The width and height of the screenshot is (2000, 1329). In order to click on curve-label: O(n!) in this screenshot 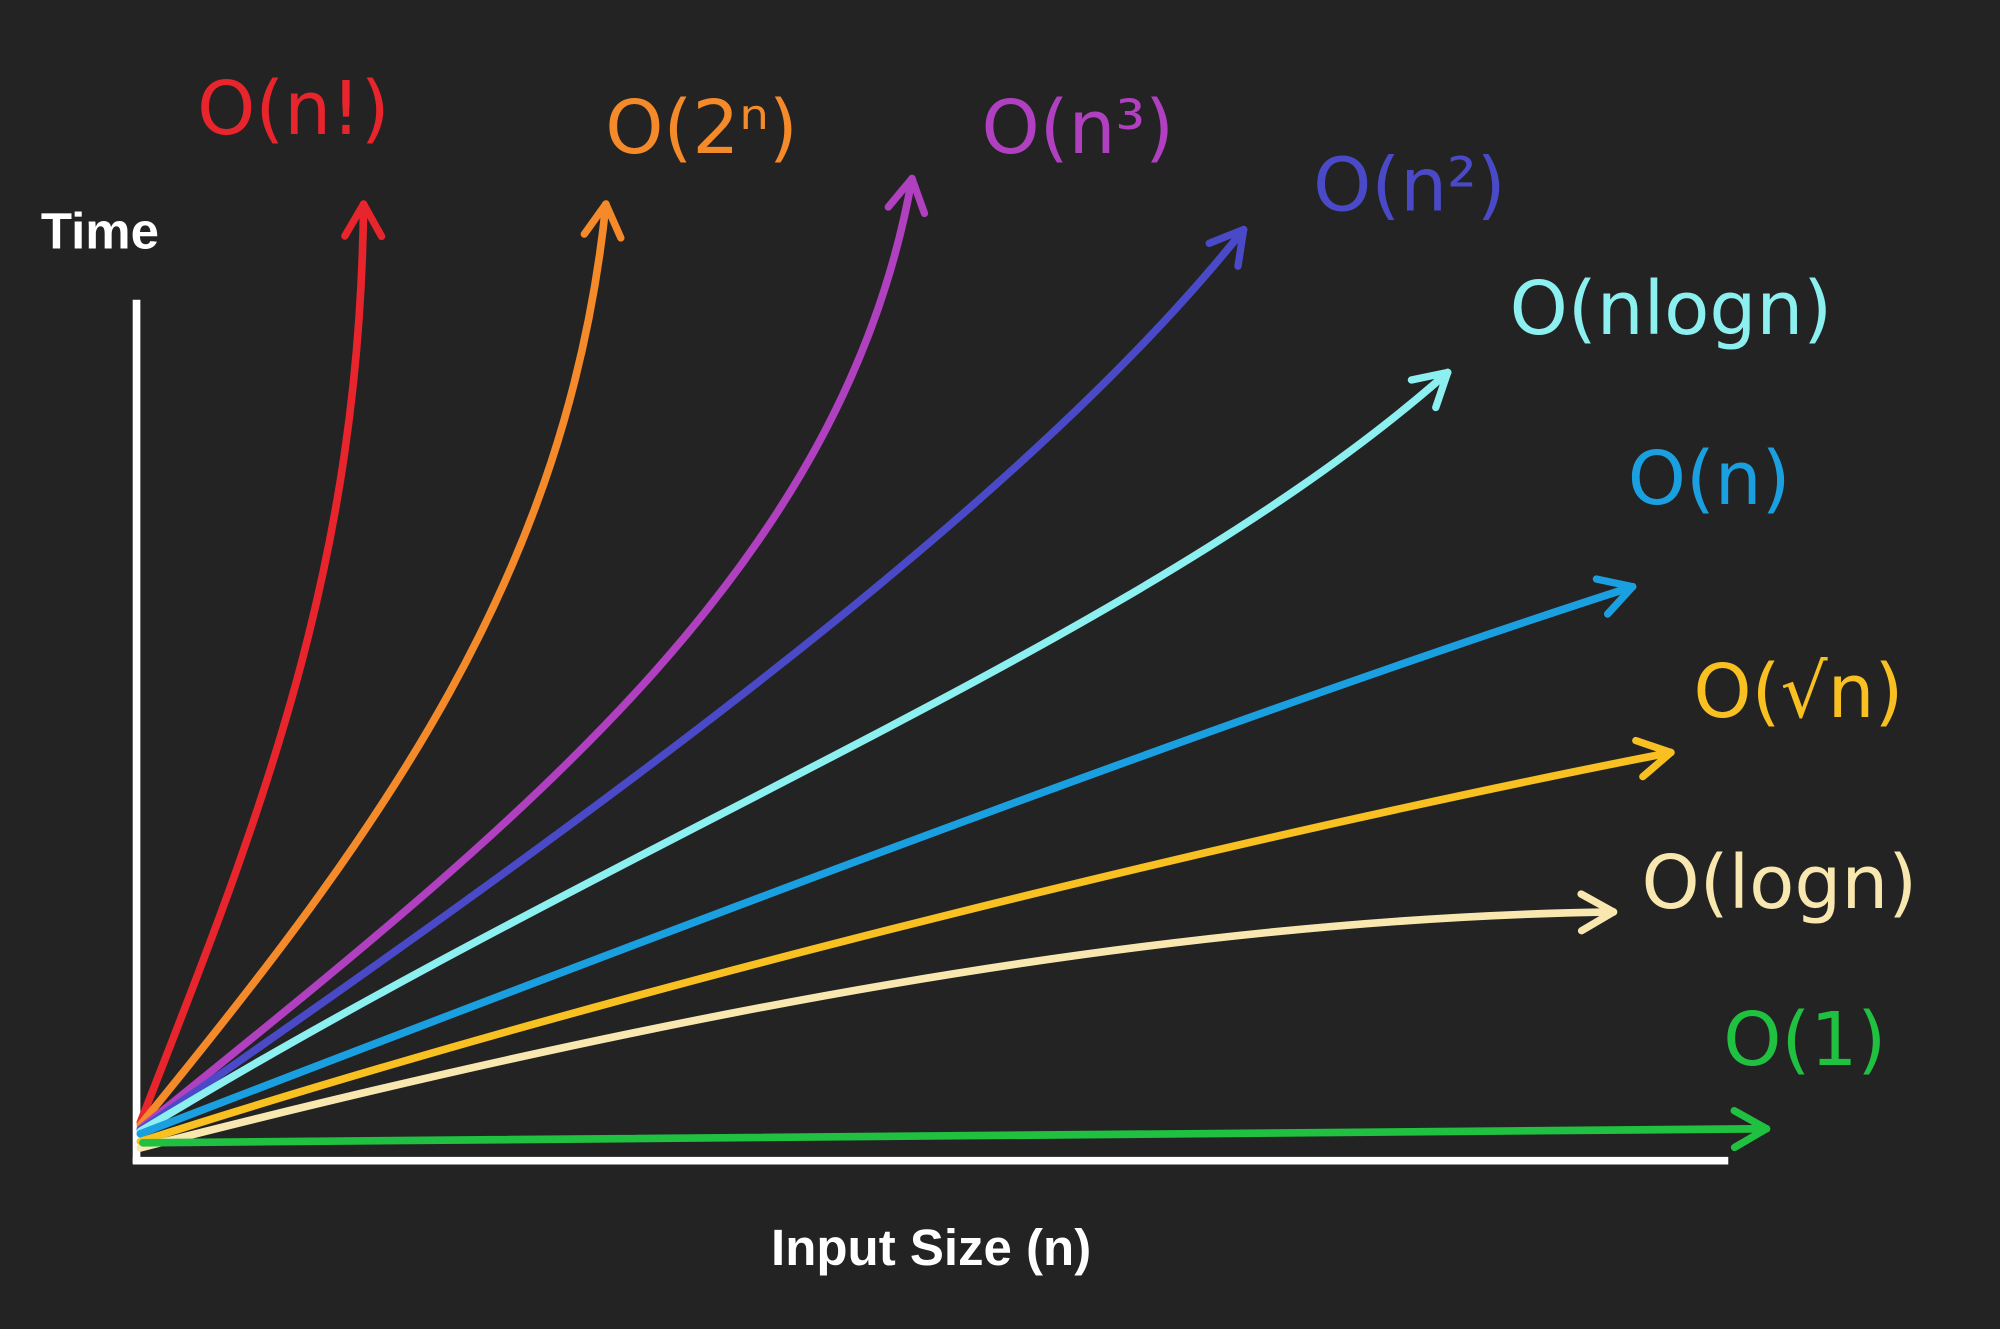, I will do `click(293, 109)`.